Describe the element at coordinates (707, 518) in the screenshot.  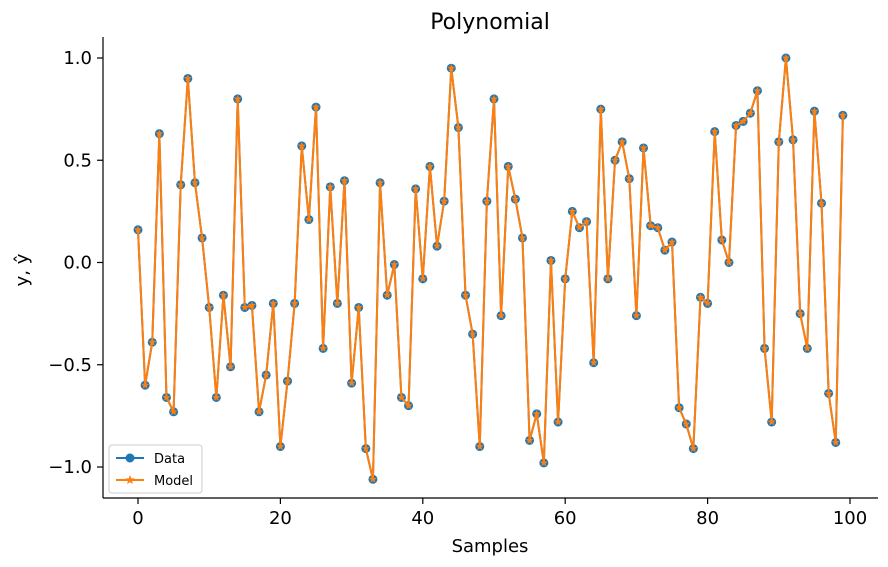
I see `x-tick-label: 80` at that location.